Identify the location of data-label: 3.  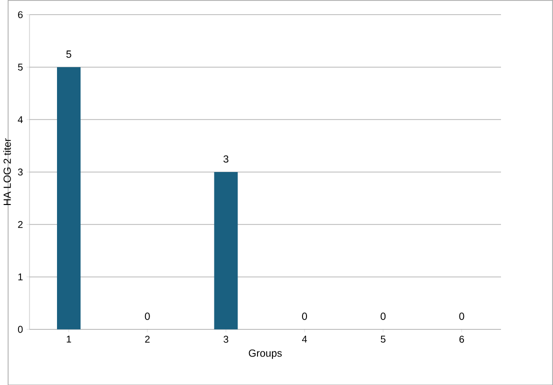
(225, 158).